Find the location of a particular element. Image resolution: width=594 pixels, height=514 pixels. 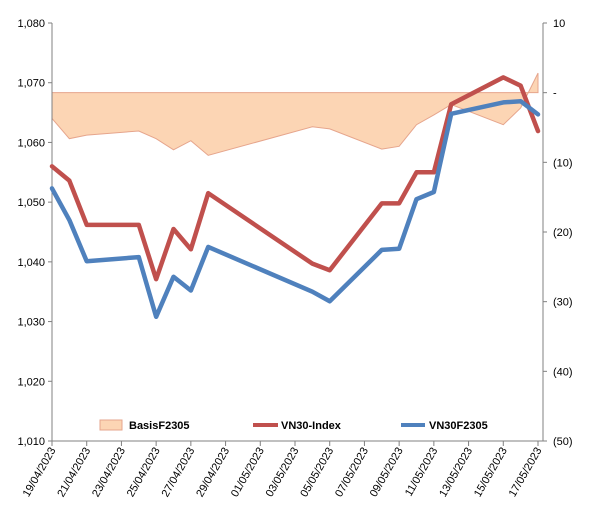

left-tick-label: 1,070 is located at coordinates (31, 84).